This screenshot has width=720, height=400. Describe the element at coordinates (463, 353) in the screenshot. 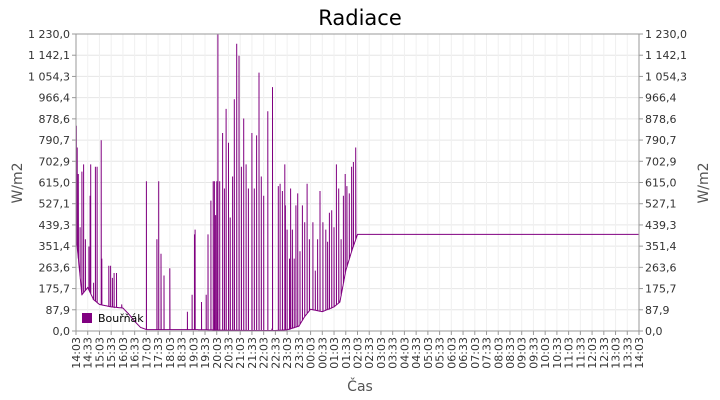

I see `x-tick-label: 06:33` at that location.